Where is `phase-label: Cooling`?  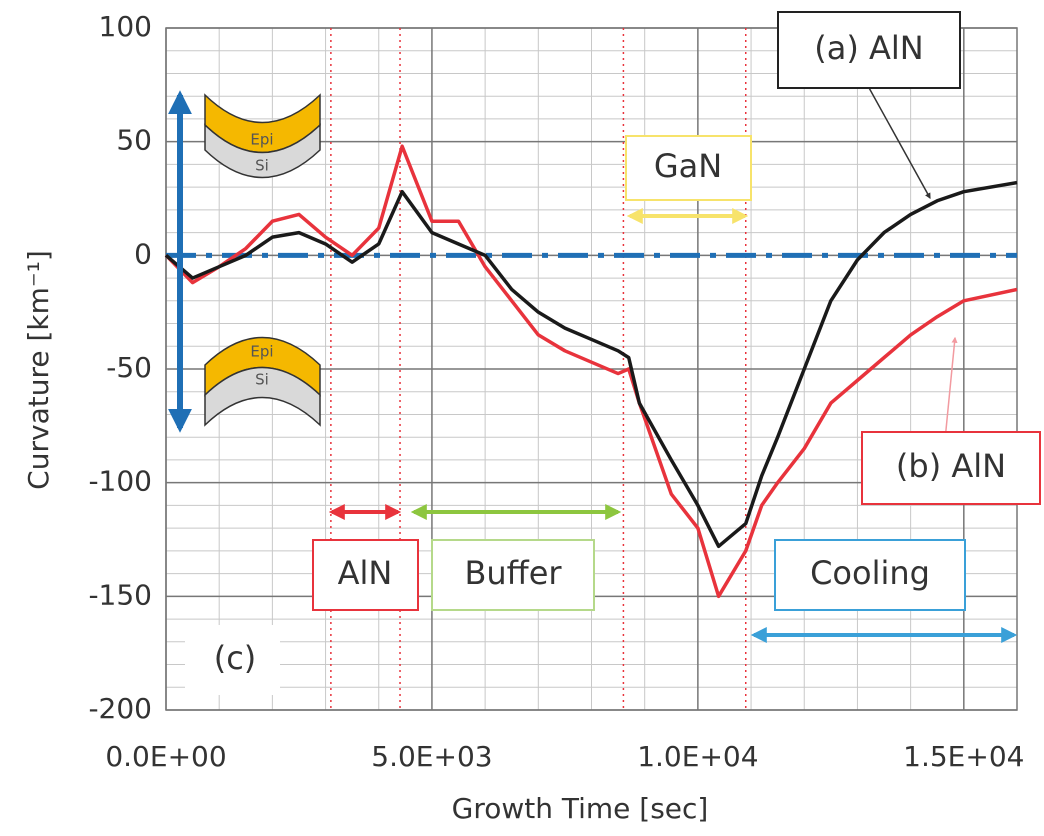
phase-label: Cooling is located at coordinates (870, 573).